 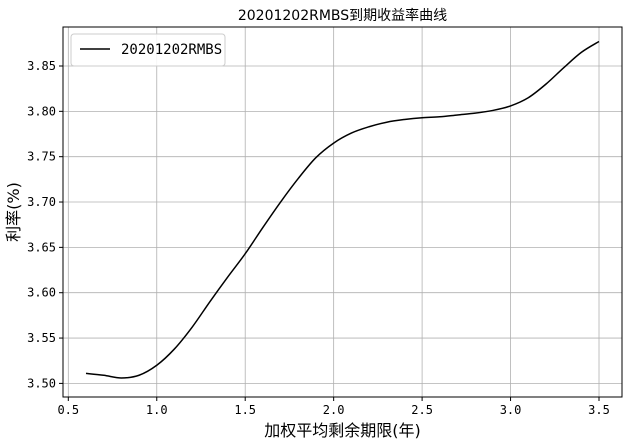 What do you see at coordinates (599, 410) in the screenshot?
I see `x-tick-label: 3.5` at bounding box center [599, 410].